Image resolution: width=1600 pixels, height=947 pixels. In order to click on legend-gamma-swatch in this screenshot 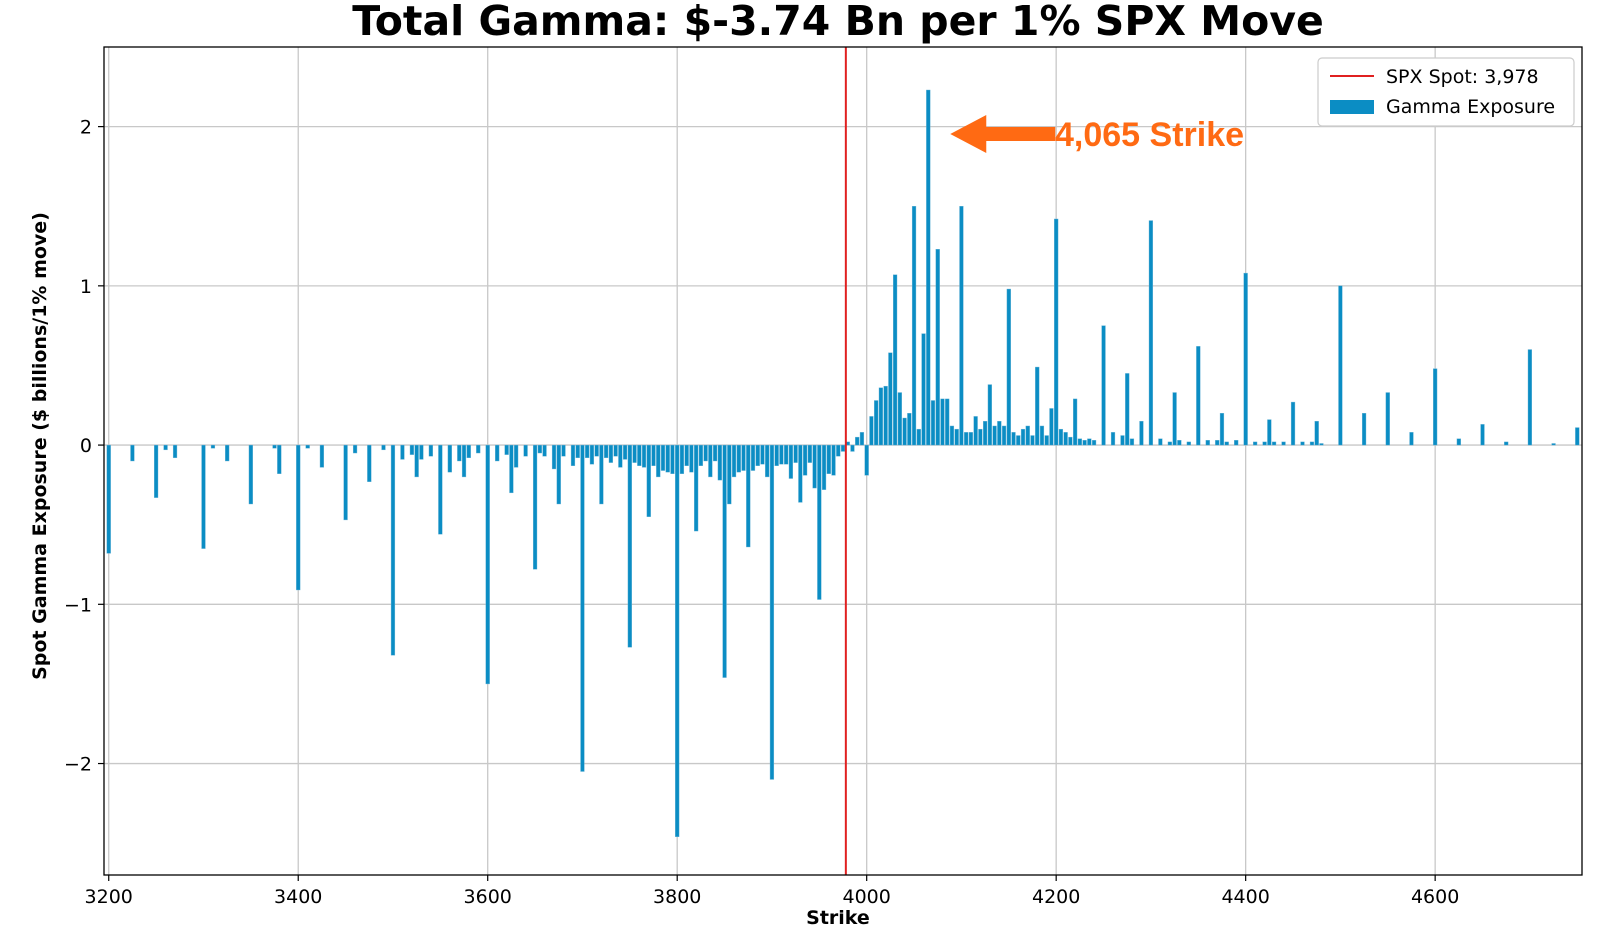, I will do `click(1352, 107)`.